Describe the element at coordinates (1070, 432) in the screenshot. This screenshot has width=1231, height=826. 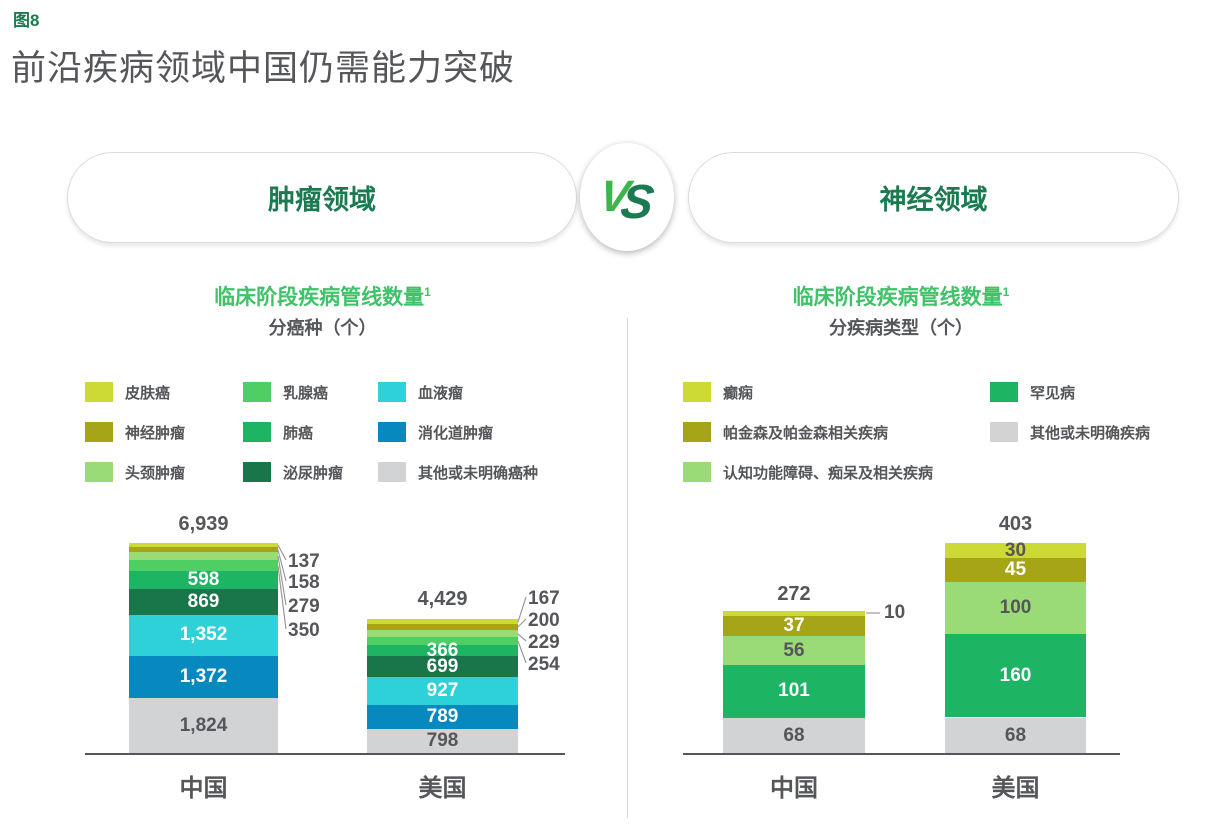
I see `legend-item: 其他或未明确疾病` at that location.